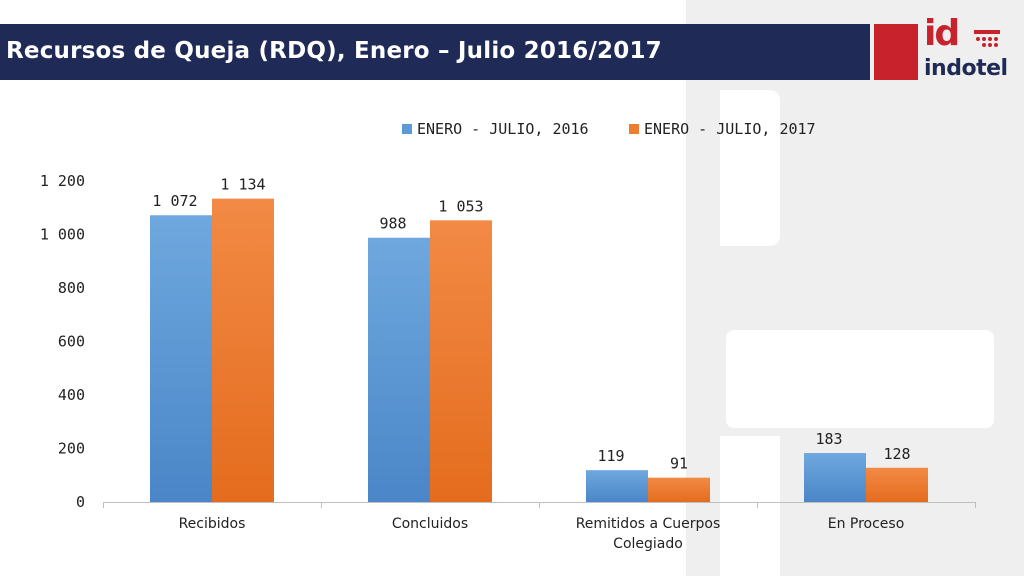  I want to click on data-label: 183, so click(828, 439).